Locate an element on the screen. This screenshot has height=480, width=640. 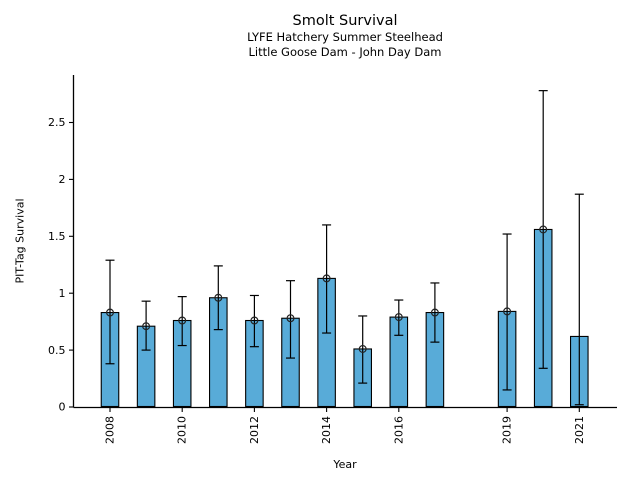
point-marker-2014 is located at coordinates (326, 278).